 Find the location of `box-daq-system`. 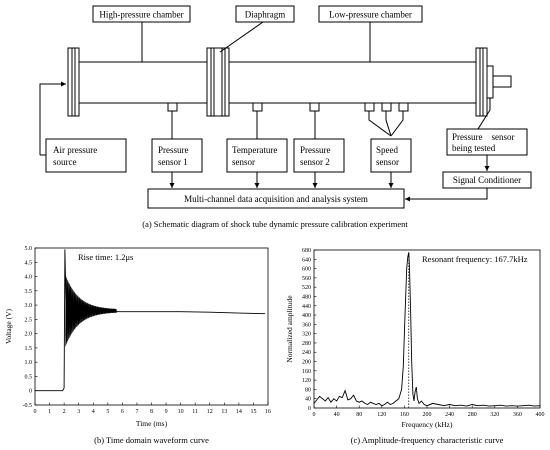

box-daq-system is located at coordinates (276, 198).